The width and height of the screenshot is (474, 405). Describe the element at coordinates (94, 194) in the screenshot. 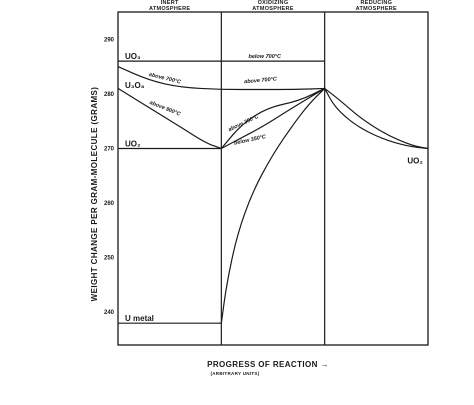

I see `y-axis-title: WEIGHT CHANGE PER GRAM-MOLECULE (GRAMS)` at that location.